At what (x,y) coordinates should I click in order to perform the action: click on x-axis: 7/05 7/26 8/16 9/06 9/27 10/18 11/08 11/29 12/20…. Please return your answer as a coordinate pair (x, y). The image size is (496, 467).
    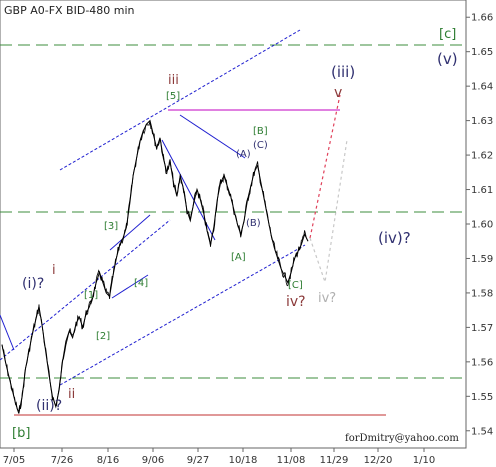
    Looking at the image, I should click on (219, 457).